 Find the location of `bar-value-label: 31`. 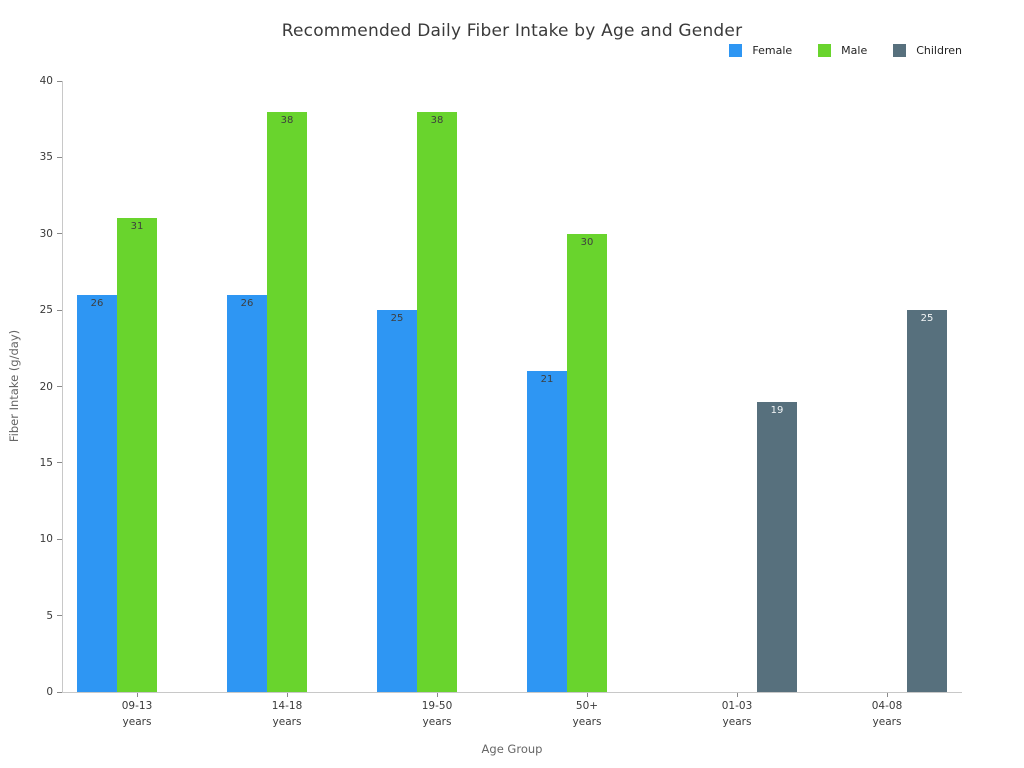

bar-value-label: 31 is located at coordinates (137, 227).